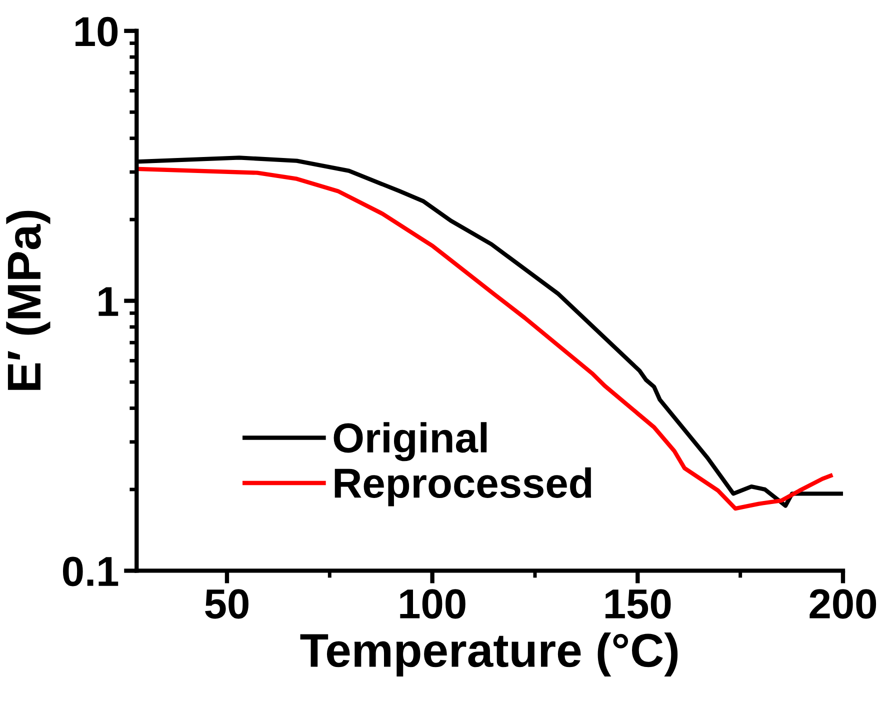 Image resolution: width=893 pixels, height=702 pixels. What do you see at coordinates (28, 300) in the screenshot?
I see `y-axis-title: E′ (MPa)` at bounding box center [28, 300].